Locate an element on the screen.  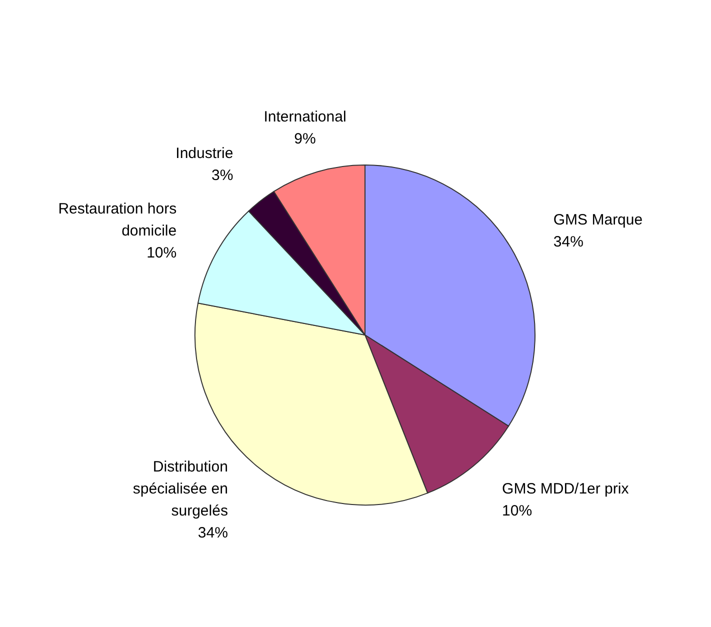
slice-label: Restauration hors domicile is located at coordinates (117, 220).